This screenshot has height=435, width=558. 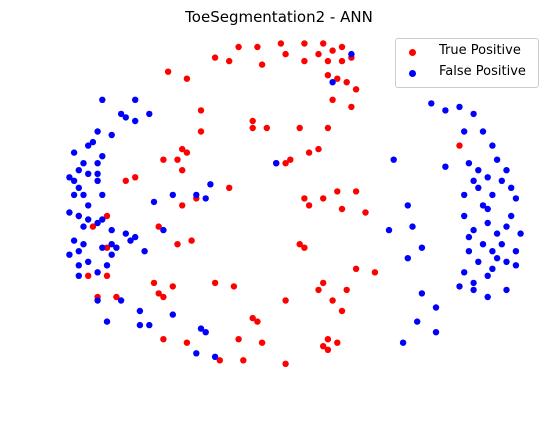 I want to click on legend-item-true-positive: True Positive, so click(x=467, y=52).